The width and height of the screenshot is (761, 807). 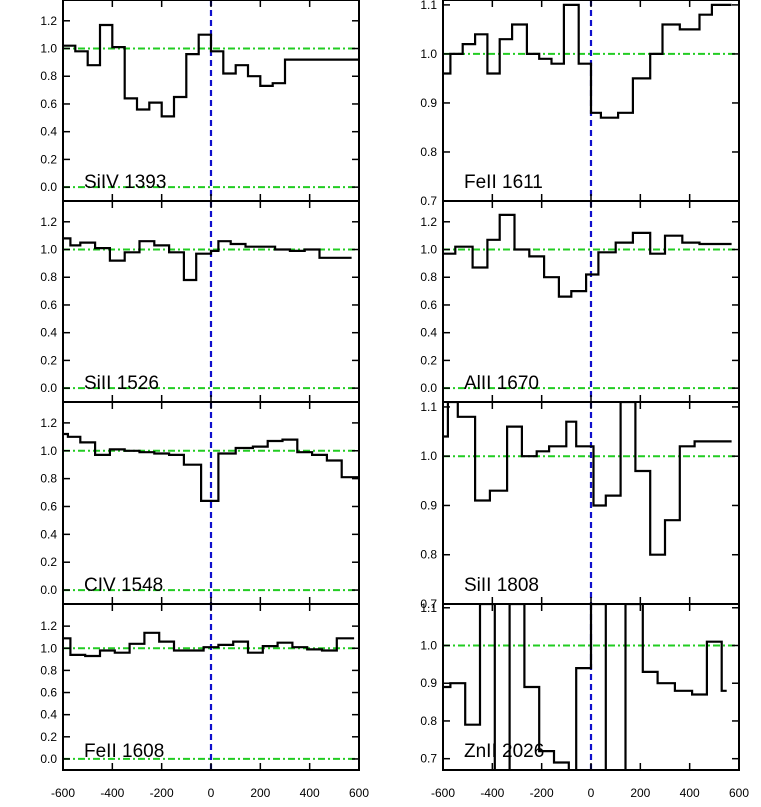 What do you see at coordinates (125, 182) in the screenshot?
I see `panel-label: SiIV 1393` at bounding box center [125, 182].